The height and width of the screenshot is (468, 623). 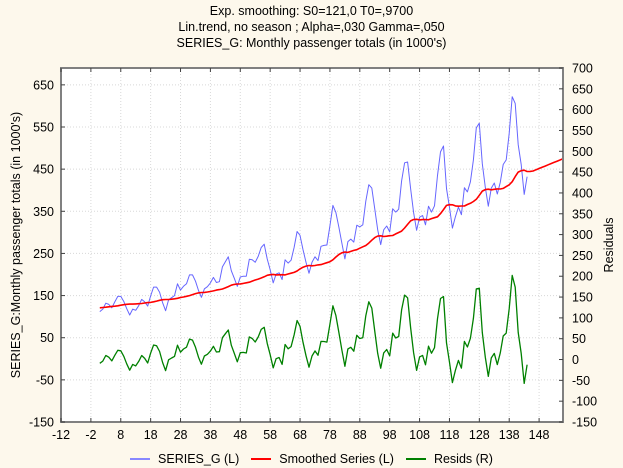 I want to click on y-right-tick-label: 0, so click(x=575, y=360).